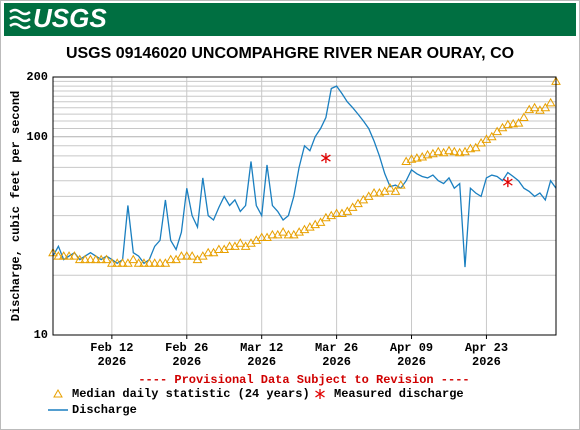 This screenshot has height=430, width=580. What do you see at coordinates (186, 348) in the screenshot?
I see `x-tick-label: Feb 26` at bounding box center [186, 348].